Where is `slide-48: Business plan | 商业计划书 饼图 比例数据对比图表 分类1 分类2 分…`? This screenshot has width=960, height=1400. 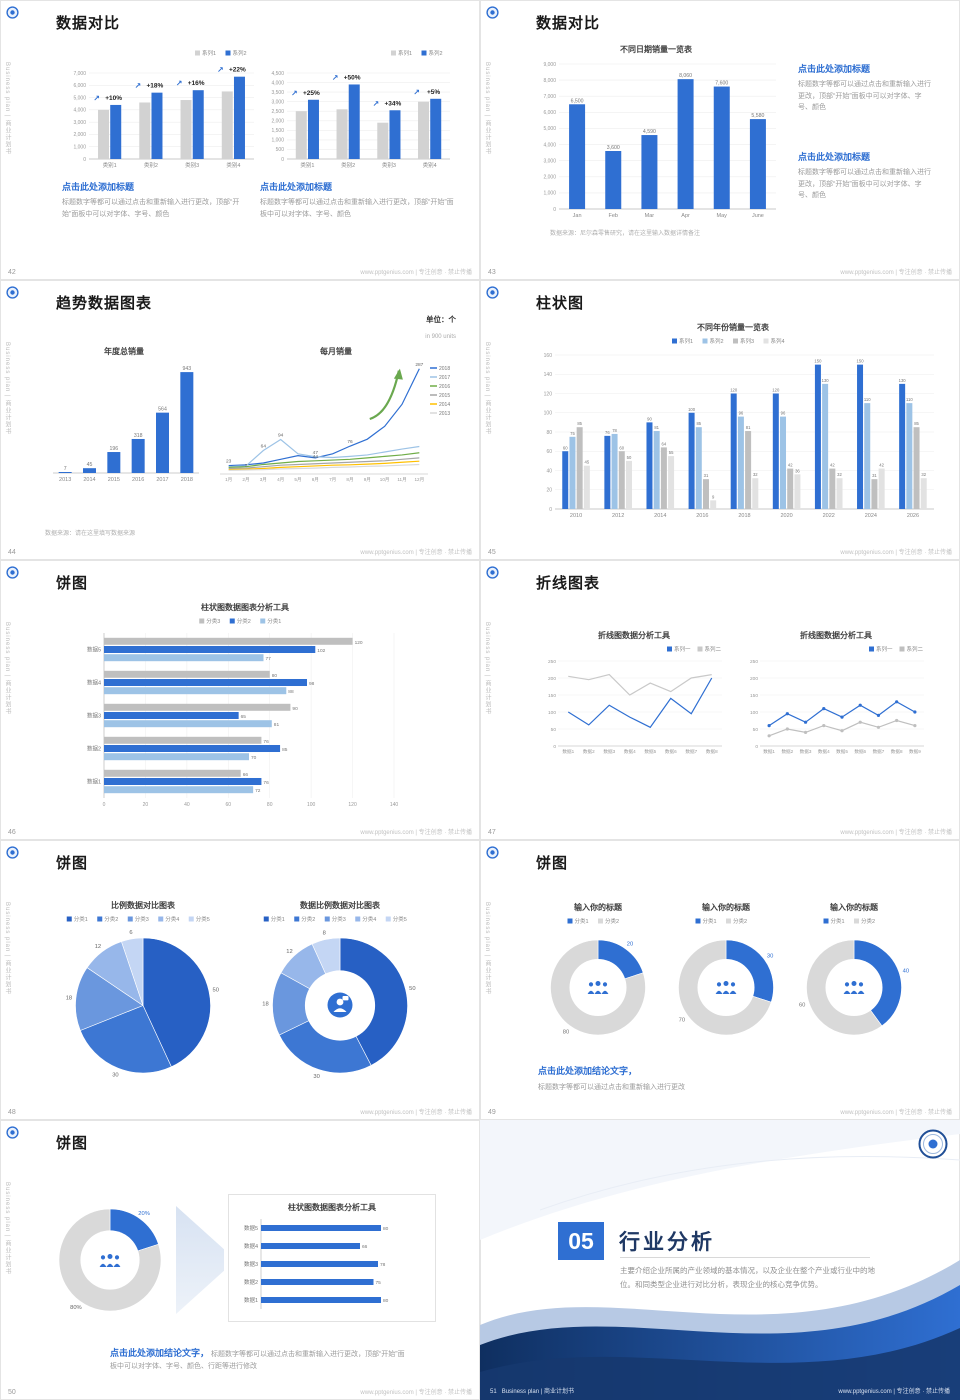
slide-48: Business plan | 商业计划书 饼图 比例数据对比图表 分类1 分类2 分… is located at coordinates (240, 980).